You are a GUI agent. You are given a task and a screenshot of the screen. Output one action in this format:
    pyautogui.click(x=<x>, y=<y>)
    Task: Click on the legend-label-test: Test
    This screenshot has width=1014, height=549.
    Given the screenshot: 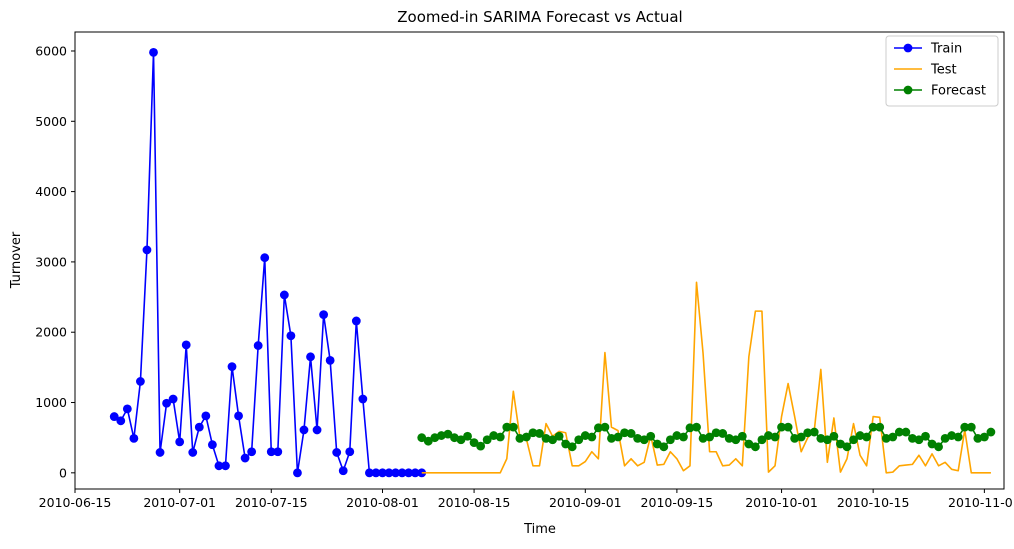 What is the action you would take?
    pyautogui.click(x=943, y=70)
    